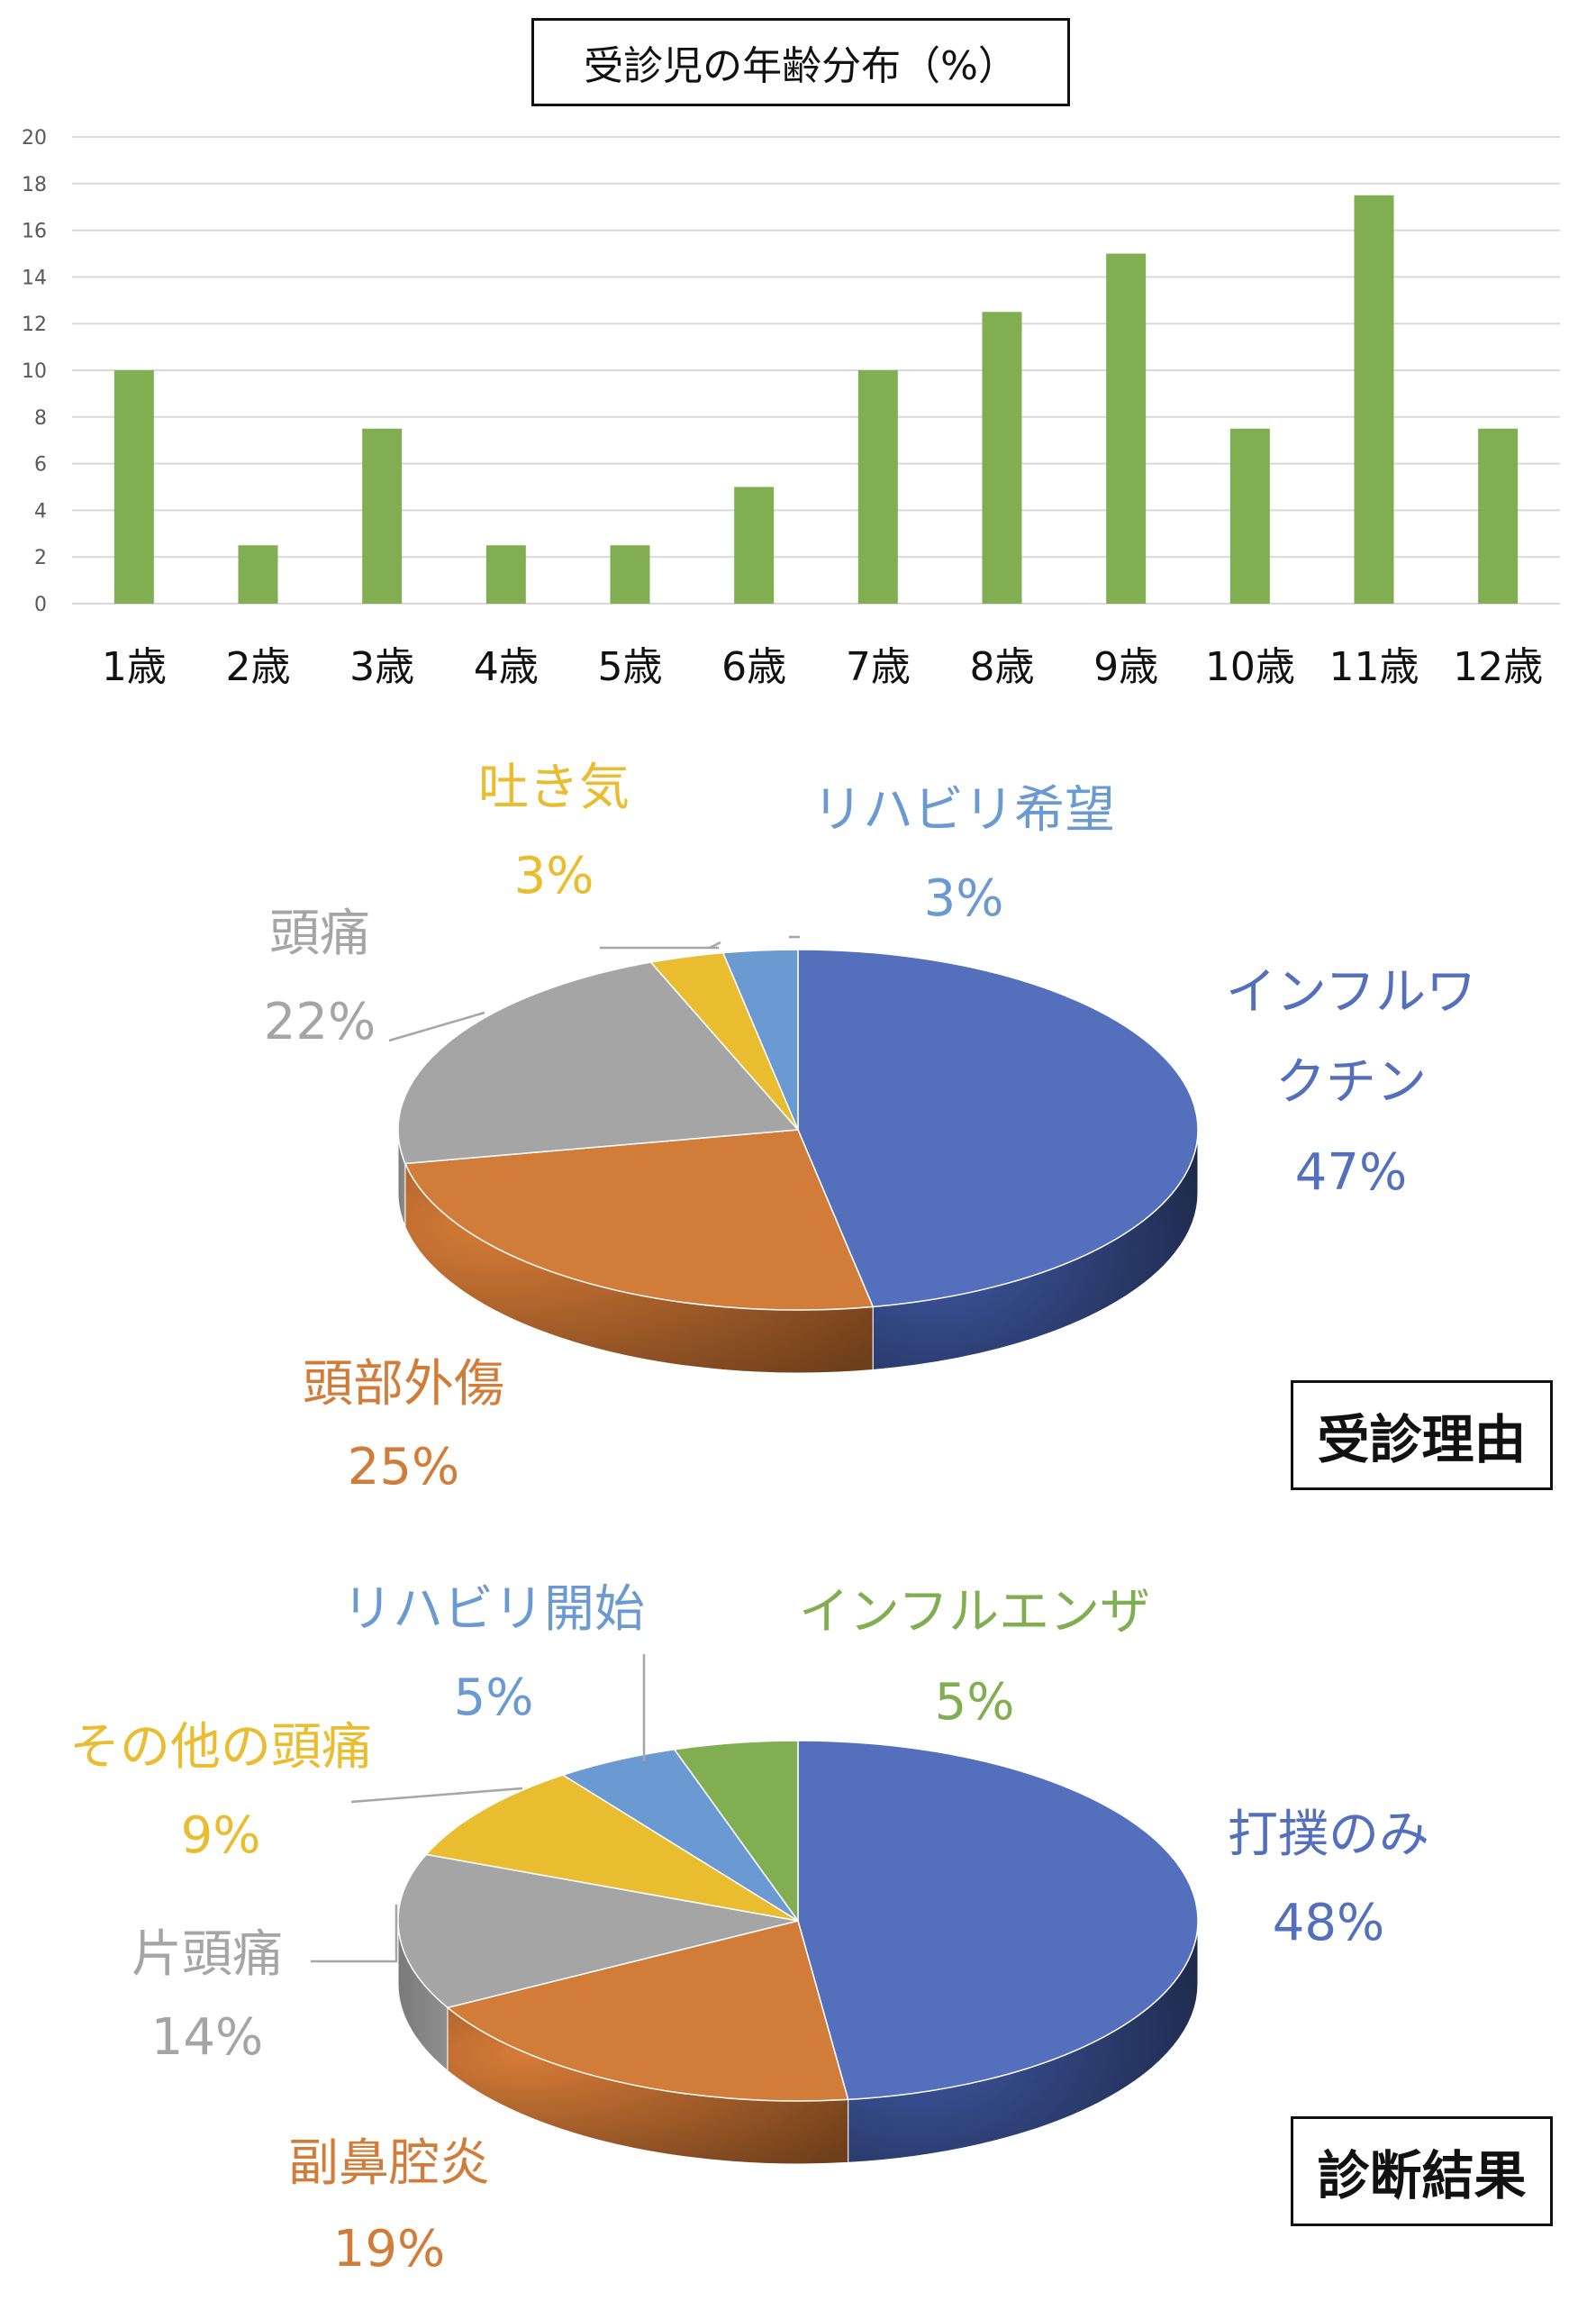 This screenshot has width=1596, height=2310. I want to click on x-tick-label: 11歳, so click(1374, 667).